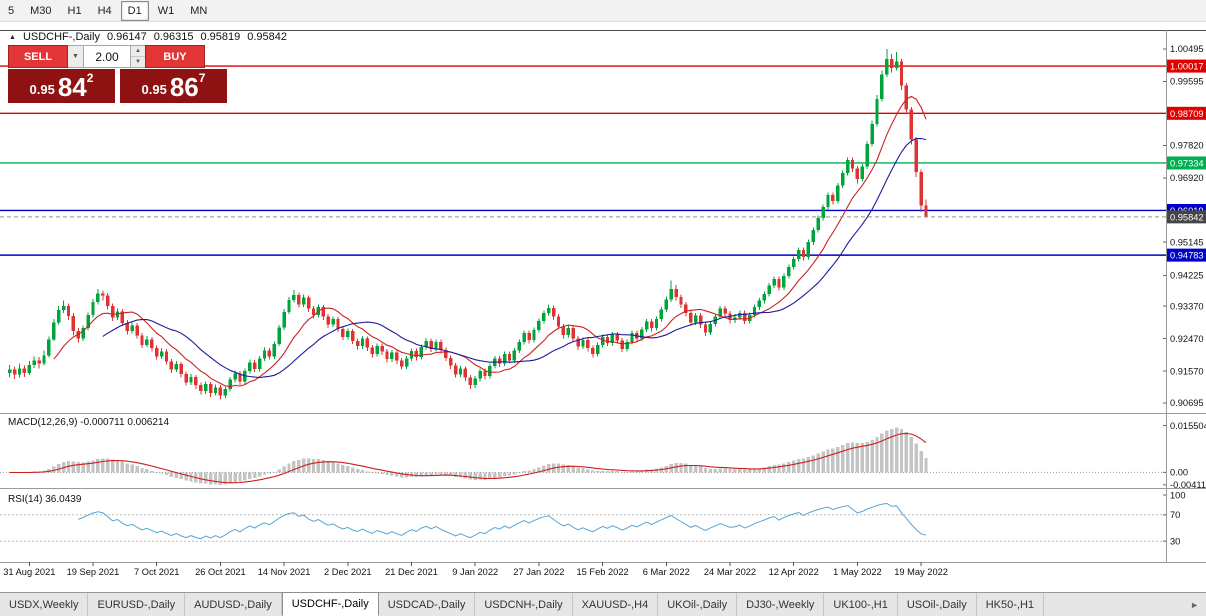  What do you see at coordinates (1187, 242) in the screenshot?
I see `price-axis-label: 0.95145` at bounding box center [1187, 242].